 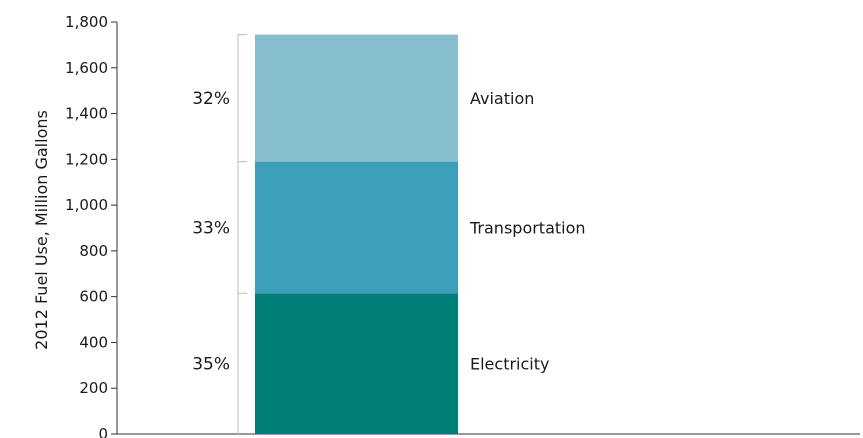 What do you see at coordinates (93, 297) in the screenshot?
I see `y-tick-label: 600` at bounding box center [93, 297].